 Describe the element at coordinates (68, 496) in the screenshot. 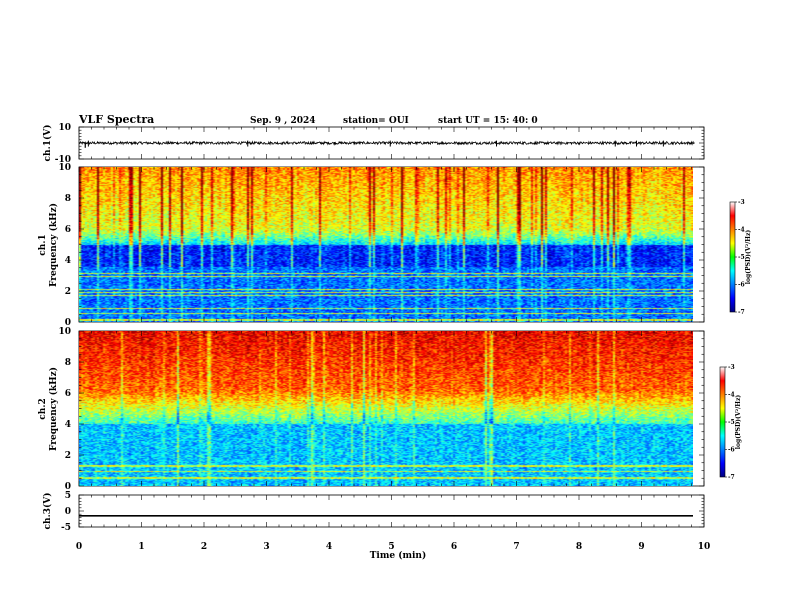

I see `ch3-ytick-label: 5` at that location.